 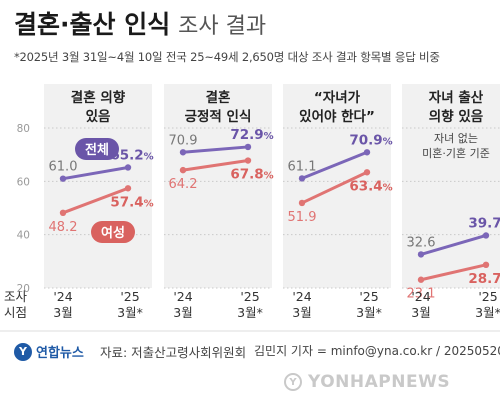 What do you see at coordinates (63, 167) in the screenshot?
I see `total-value-label-2024: 61.0` at bounding box center [63, 167].